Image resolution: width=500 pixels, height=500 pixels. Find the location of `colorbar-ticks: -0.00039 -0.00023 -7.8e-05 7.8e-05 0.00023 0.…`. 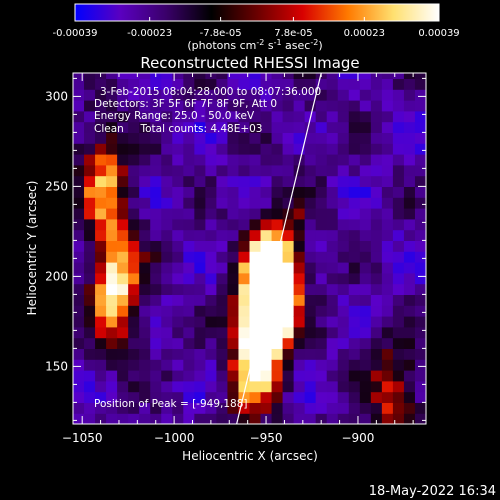

colorbar-ticks: -0.00039 -0.00023 -7.8e-05 7.8e-05 0.00023 0.… is located at coordinates (256, 28).